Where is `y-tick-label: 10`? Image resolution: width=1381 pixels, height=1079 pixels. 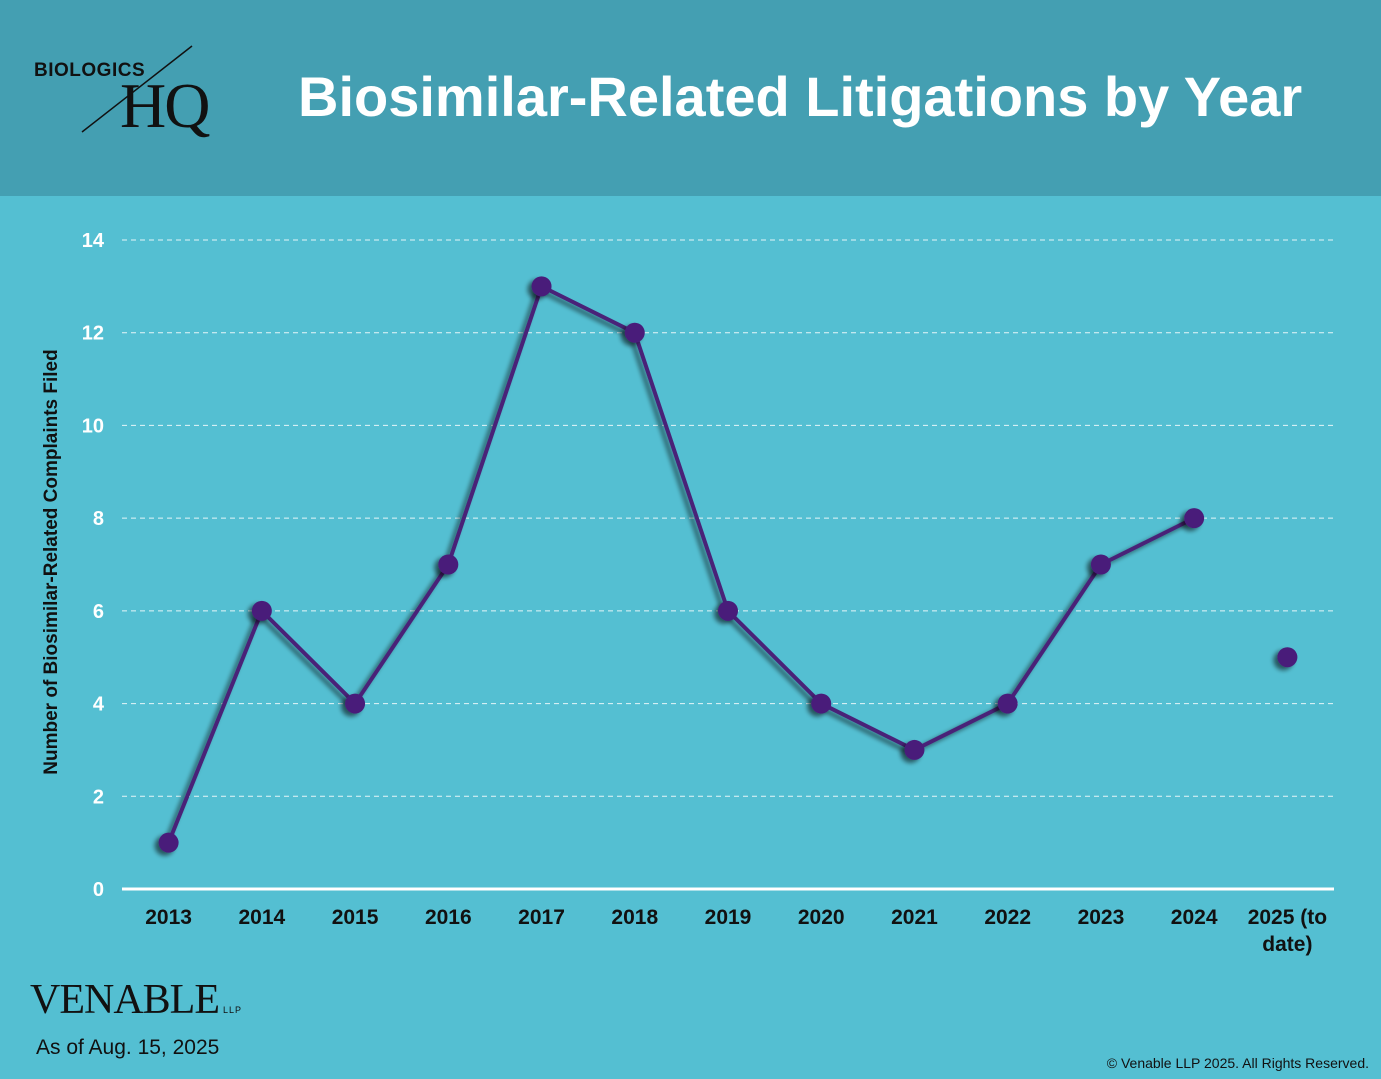 y-tick-label: 10 is located at coordinates (93, 426).